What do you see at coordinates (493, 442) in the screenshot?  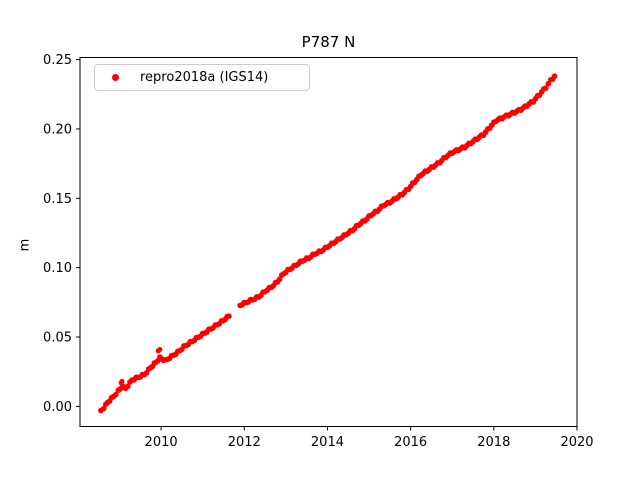 I see `x-tick-label: 2018` at bounding box center [493, 442].